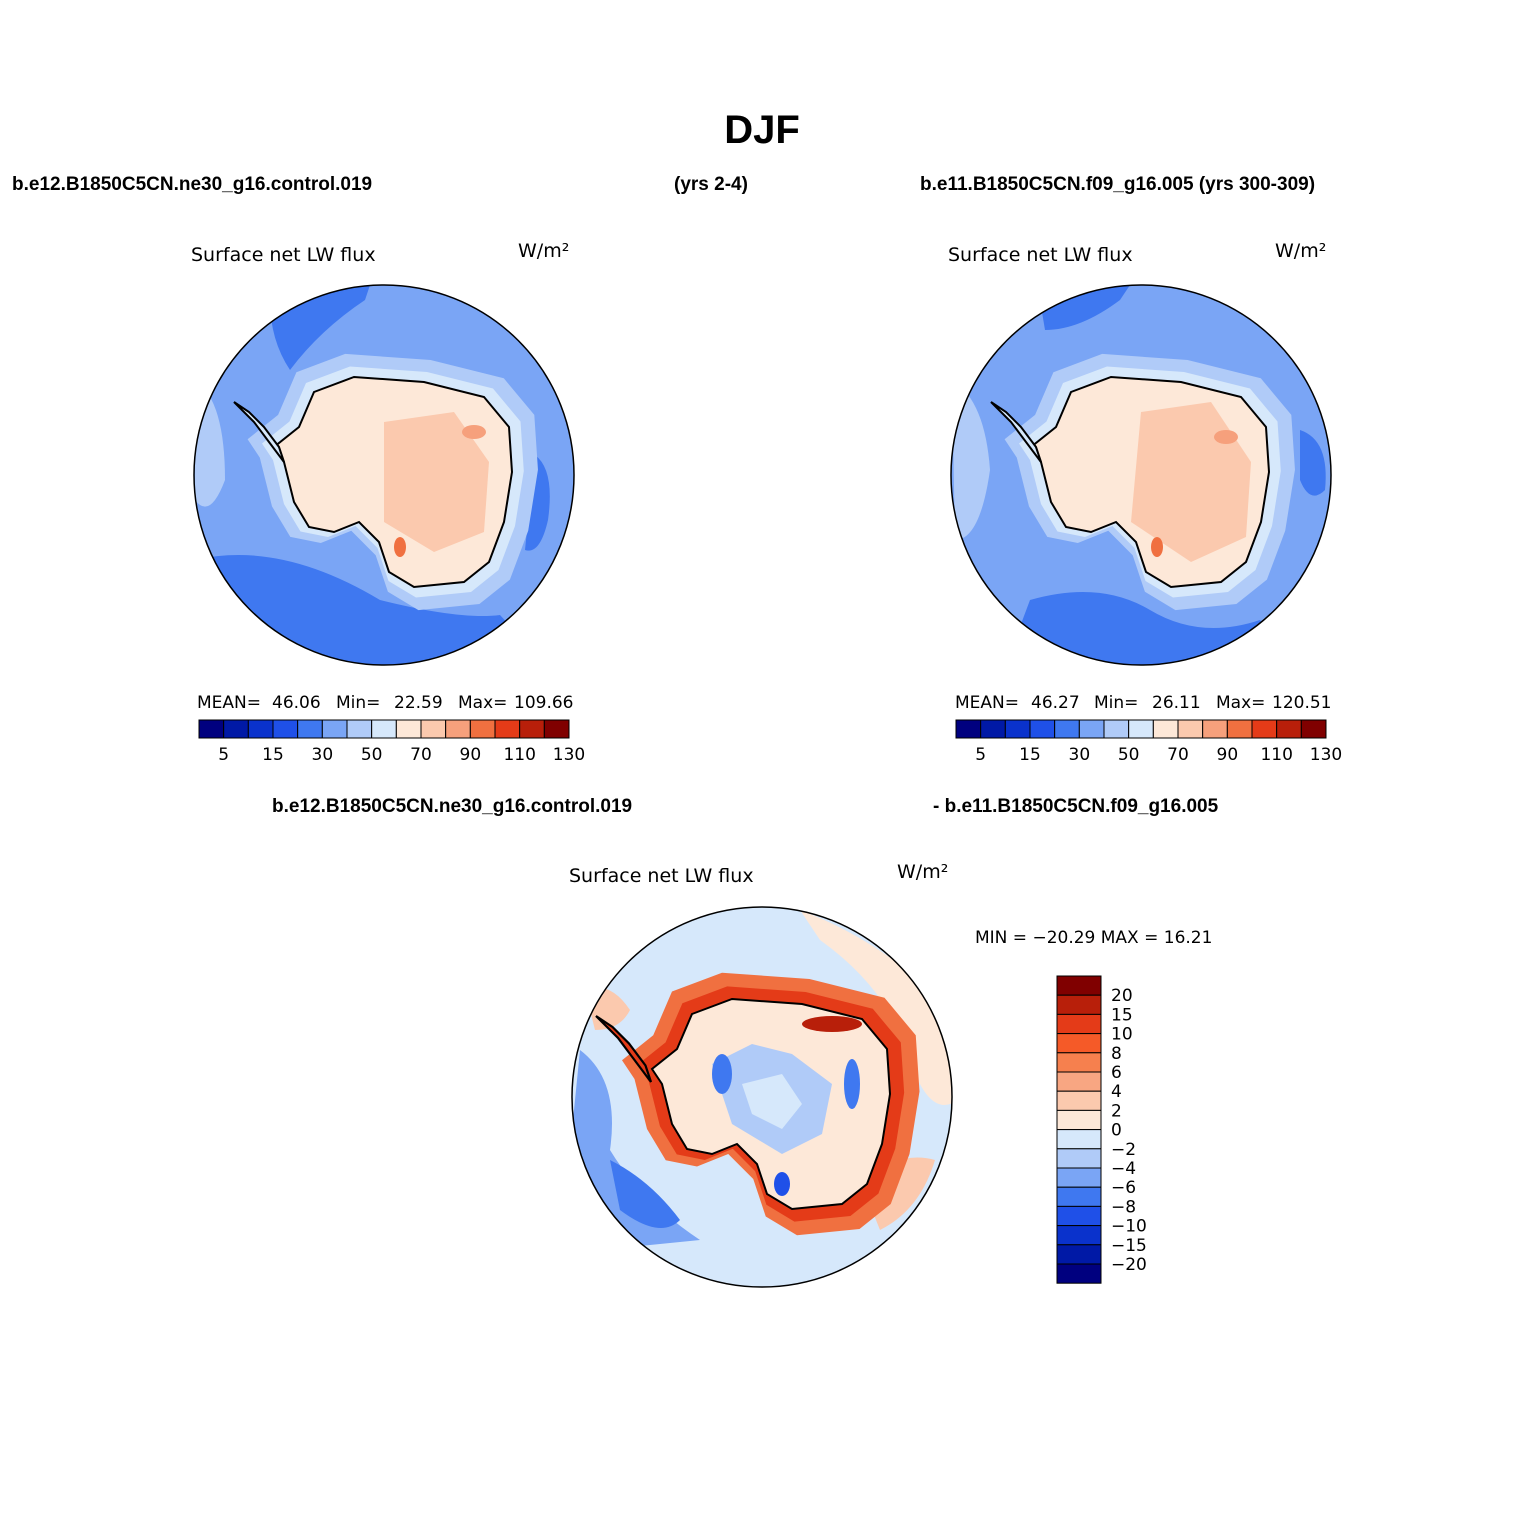 The width and height of the screenshot is (1525, 1525). What do you see at coordinates (1129, 1265) in the screenshot?
I see `colorbar-tick-label: −20` at bounding box center [1129, 1265].